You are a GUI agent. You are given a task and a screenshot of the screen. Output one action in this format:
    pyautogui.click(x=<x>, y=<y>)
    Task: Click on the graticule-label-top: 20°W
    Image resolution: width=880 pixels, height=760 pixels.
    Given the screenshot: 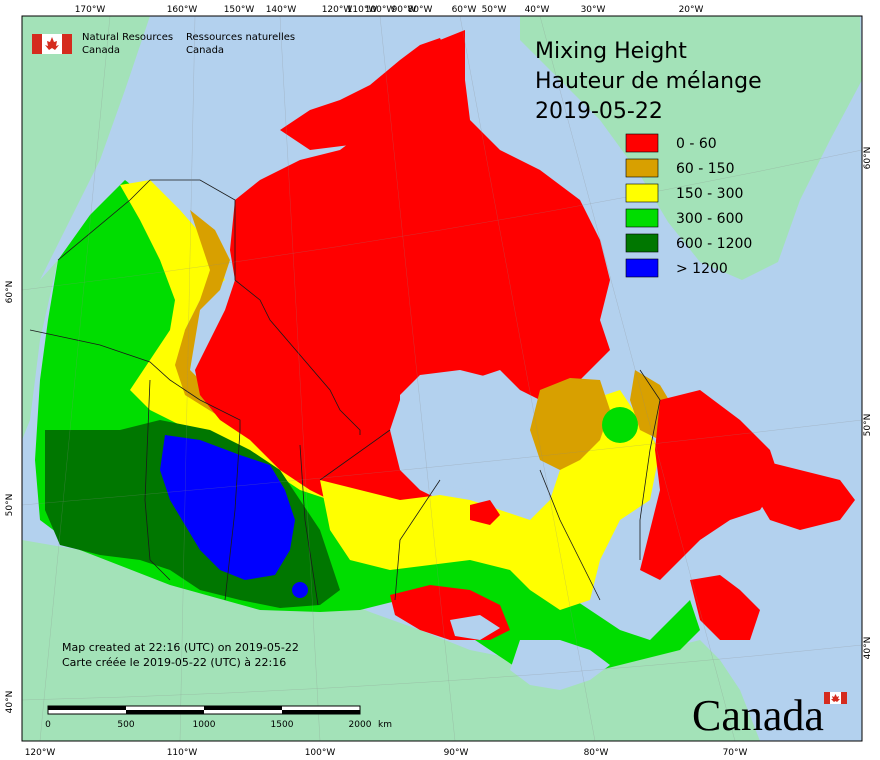 What is the action you would take?
    pyautogui.click(x=691, y=10)
    